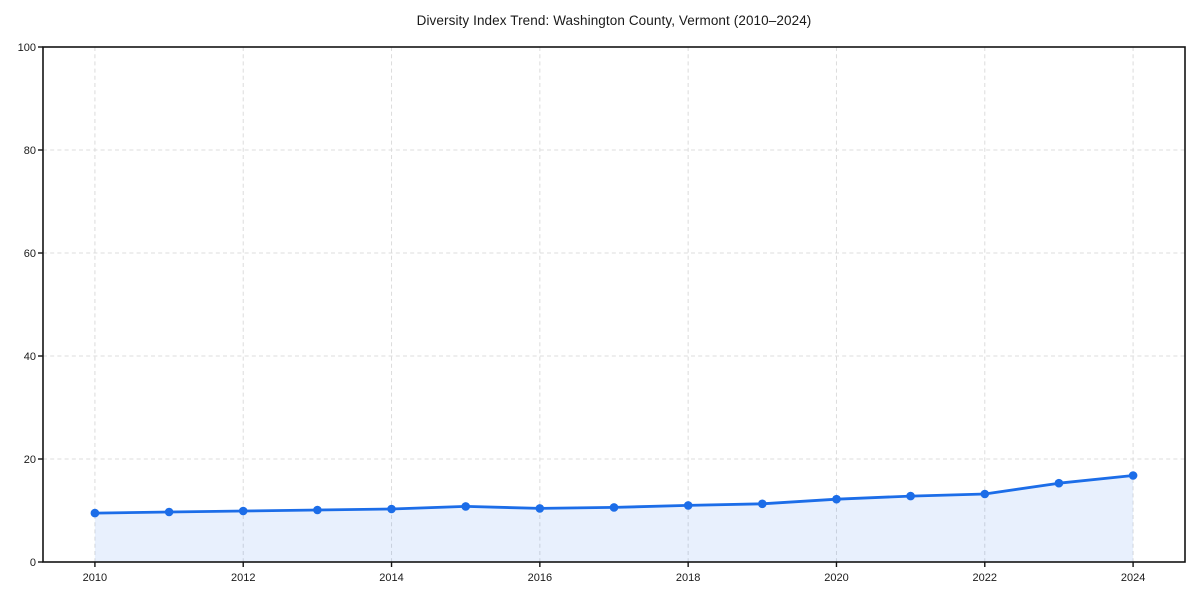 Image resolution: width=1200 pixels, height=600 pixels. I want to click on y-axis-tick-label: 60, so click(30, 254).